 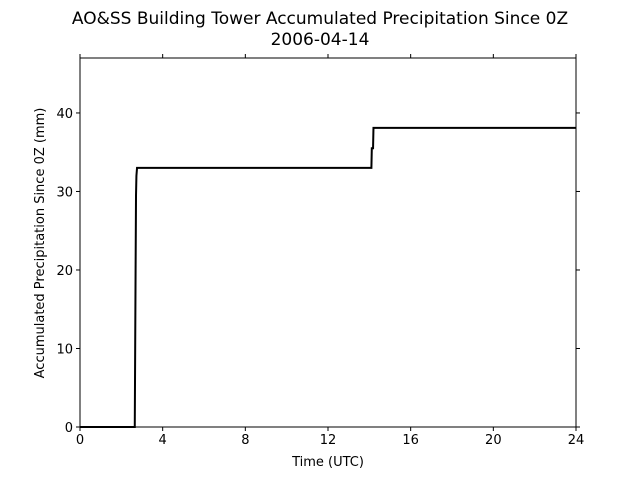 What do you see at coordinates (163, 440) in the screenshot?
I see `x-tick-label-4: 4` at bounding box center [163, 440].